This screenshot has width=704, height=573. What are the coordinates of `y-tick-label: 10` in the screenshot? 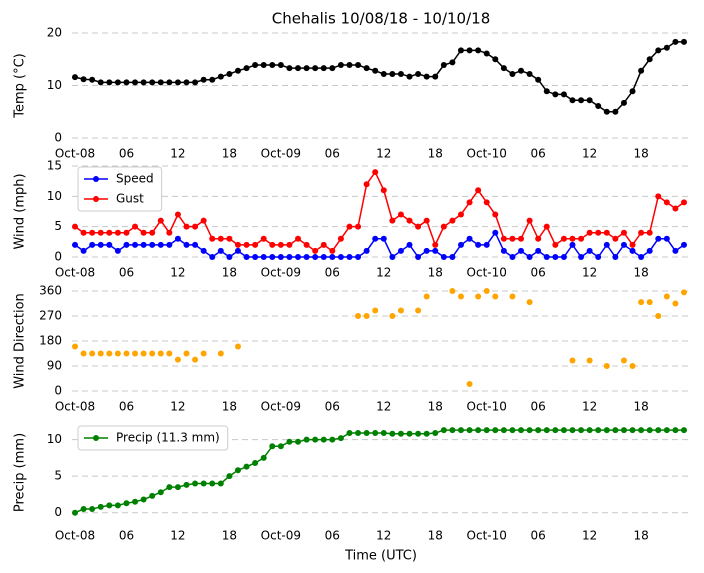 It's located at (54, 85).